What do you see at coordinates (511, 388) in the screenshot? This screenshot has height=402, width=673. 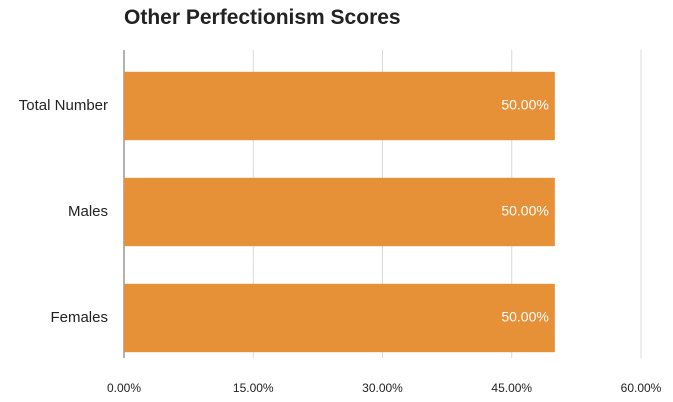 I see `x-tick-label: 45.00%` at bounding box center [511, 388].